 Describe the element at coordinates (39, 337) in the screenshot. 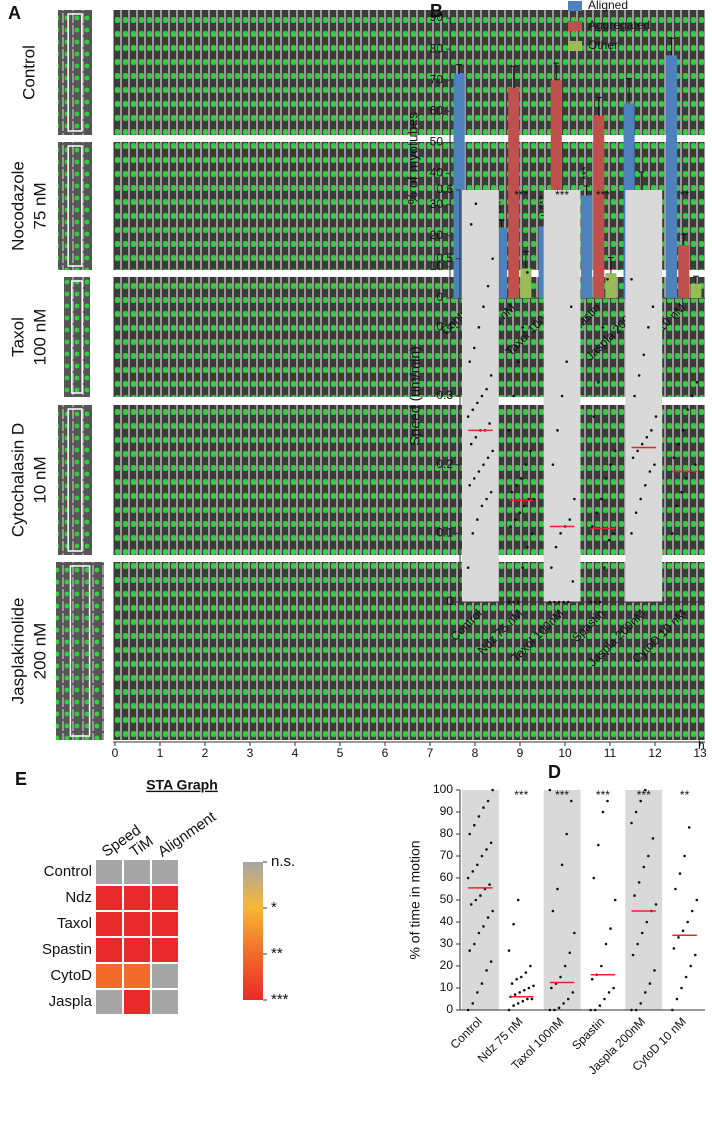

I see `row-label: 100 nM` at that location.